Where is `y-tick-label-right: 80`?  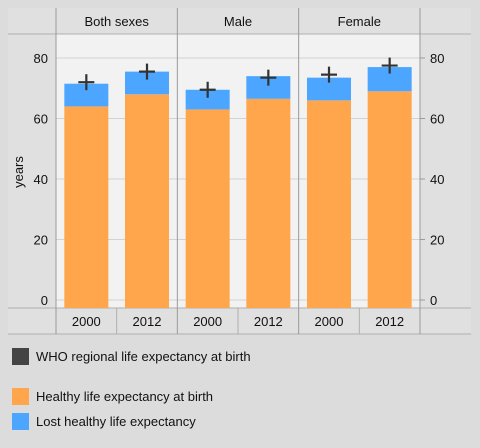
y-tick-label-right: 80 is located at coordinates (437, 58).